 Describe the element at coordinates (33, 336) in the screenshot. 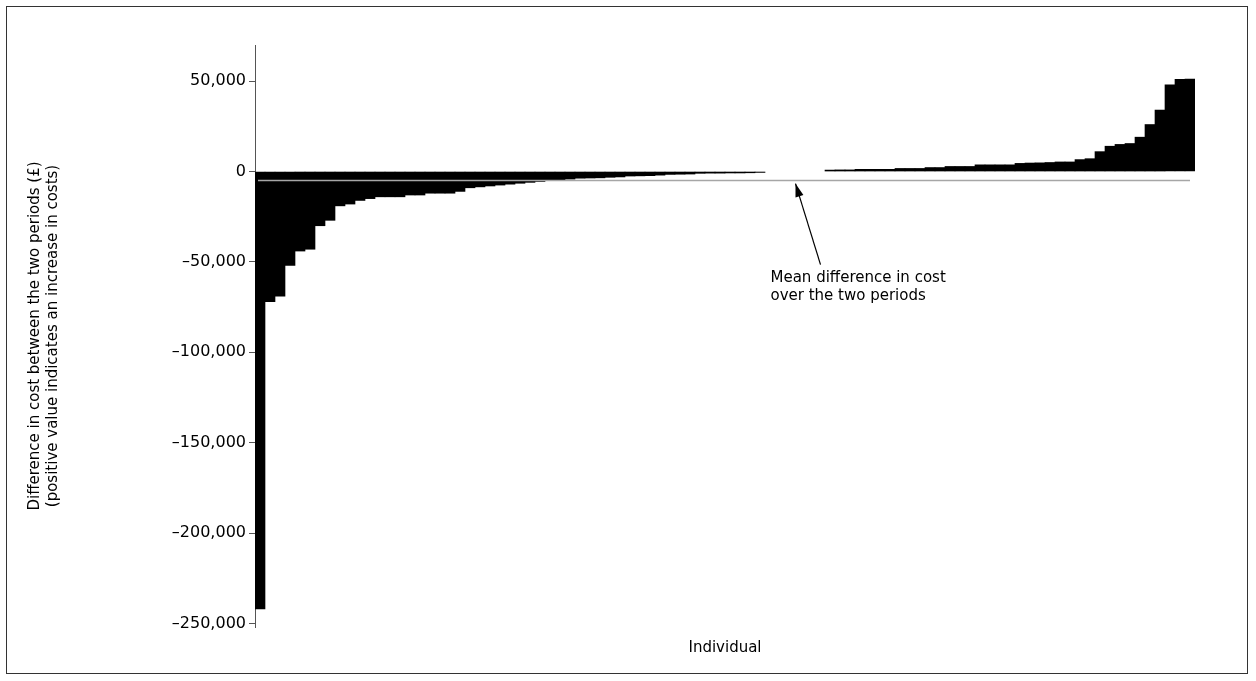

I see `text: Difference in cost between the two periods (£)` at that location.